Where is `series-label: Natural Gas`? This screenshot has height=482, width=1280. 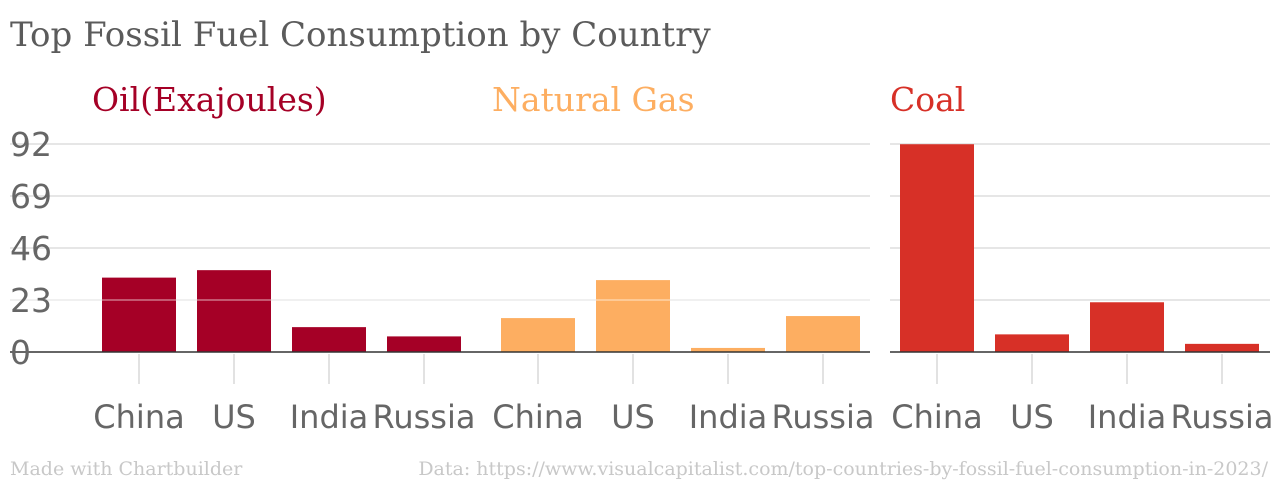 series-label: Natural Gas is located at coordinates (593, 99).